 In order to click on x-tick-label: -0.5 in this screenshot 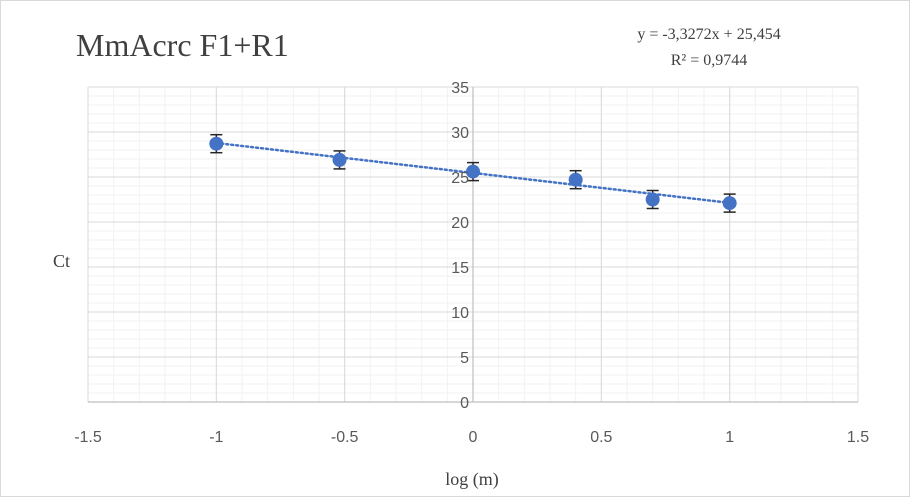, I will do `click(345, 437)`.